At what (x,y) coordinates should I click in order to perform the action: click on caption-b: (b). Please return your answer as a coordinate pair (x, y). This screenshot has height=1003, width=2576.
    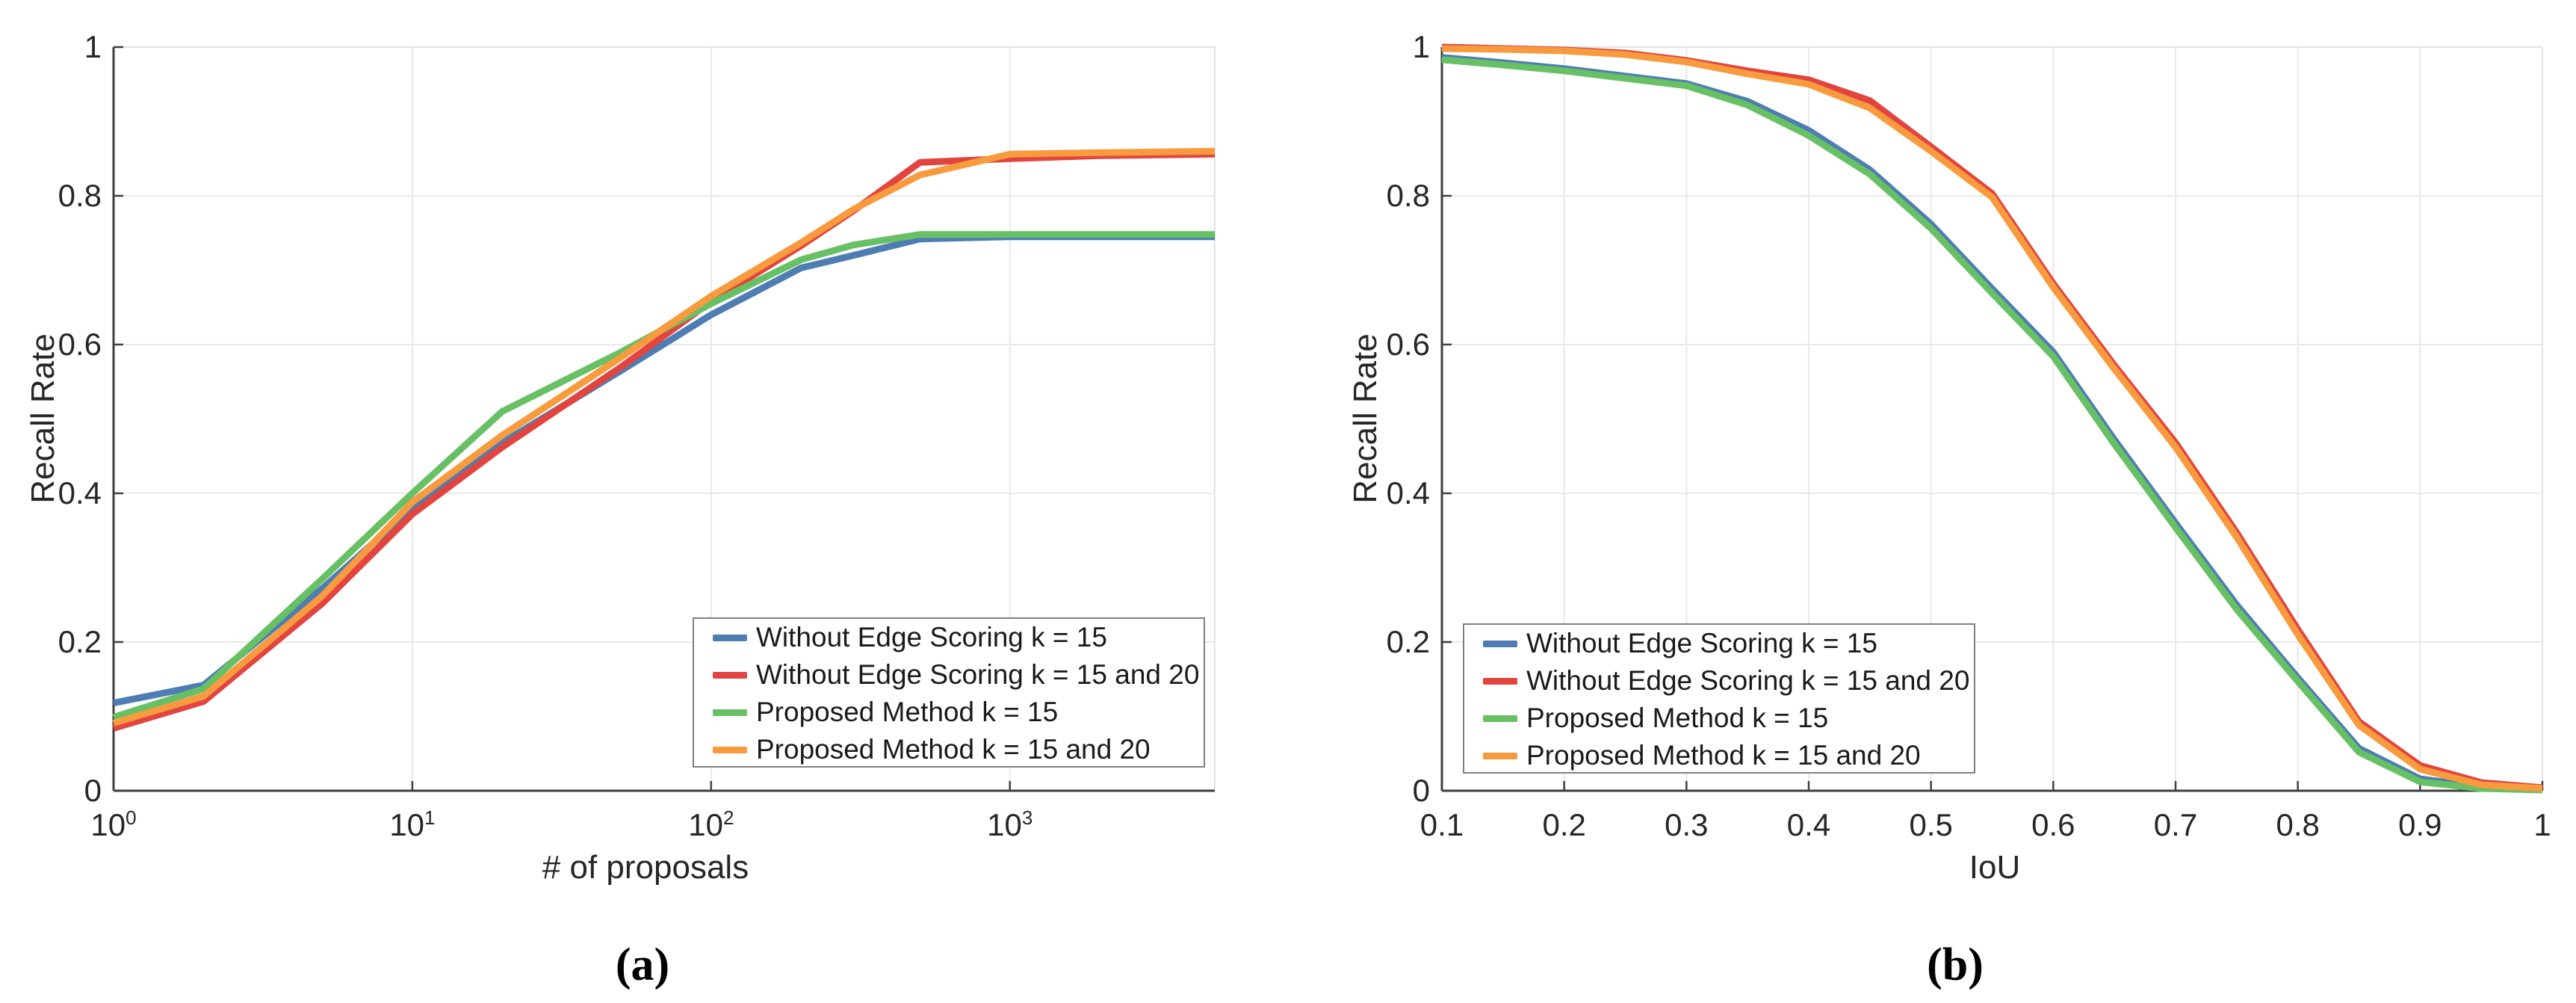
    Looking at the image, I should click on (1955, 964).